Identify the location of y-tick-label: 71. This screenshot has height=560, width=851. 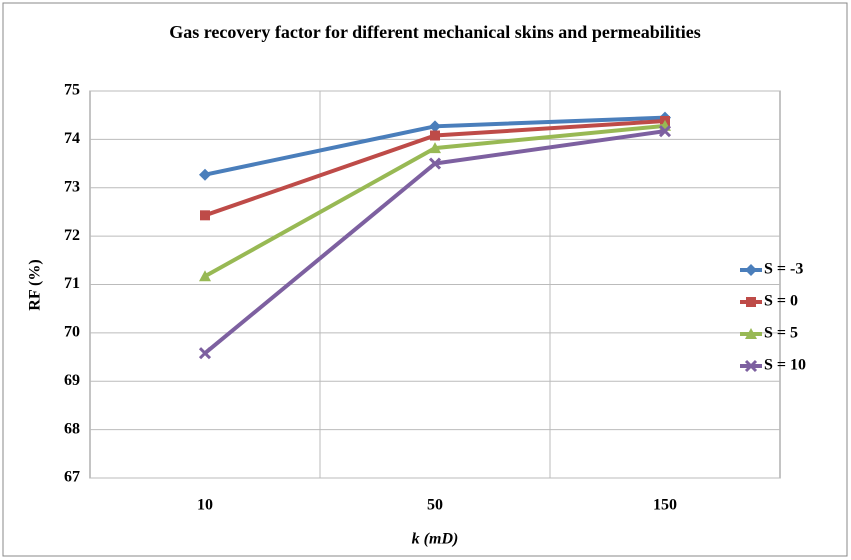
(72, 283).